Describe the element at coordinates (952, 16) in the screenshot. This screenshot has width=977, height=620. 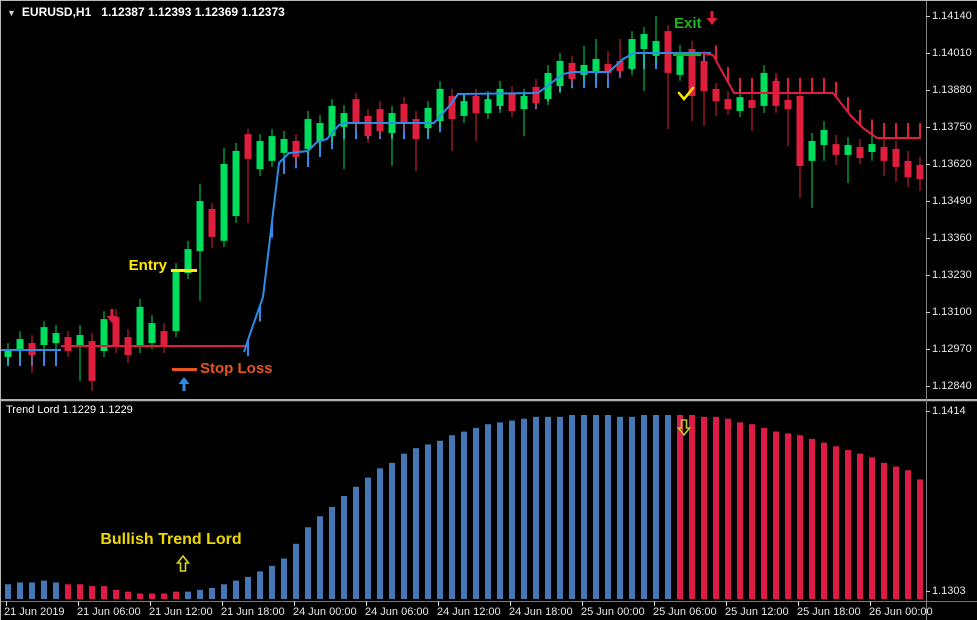
I see `price-axis-label: 1.14140` at that location.